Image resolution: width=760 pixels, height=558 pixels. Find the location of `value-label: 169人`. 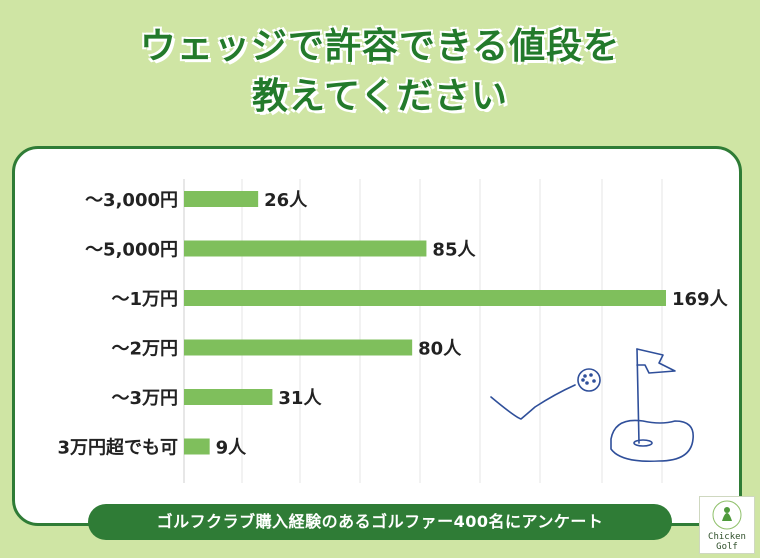

value-label: 169人 is located at coordinates (700, 299).